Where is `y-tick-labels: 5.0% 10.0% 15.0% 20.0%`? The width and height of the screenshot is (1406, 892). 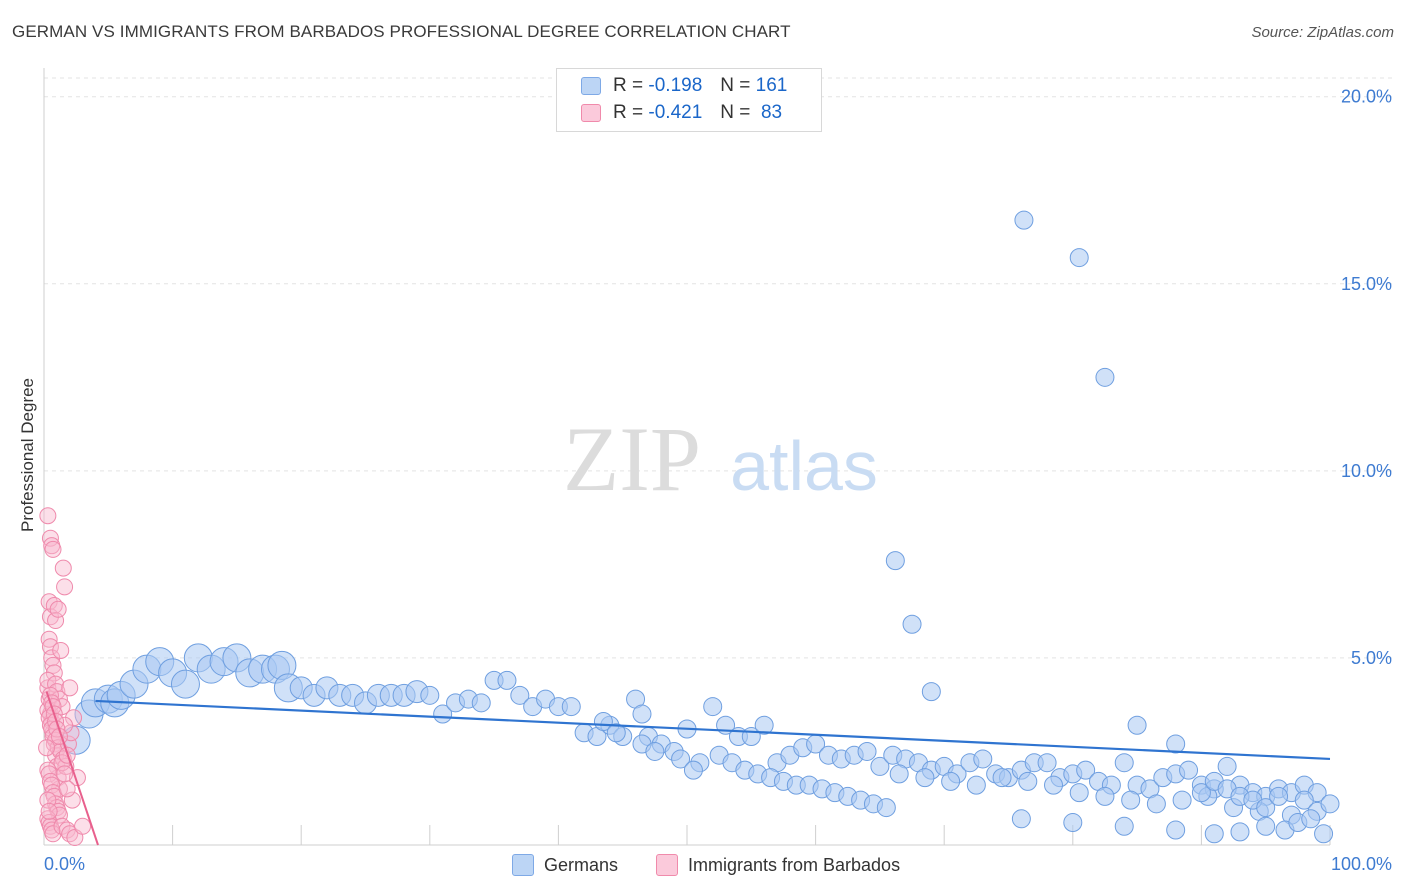
y-tick-labels: 5.0% 10.0% 15.0% 20.0% is located at coordinates (1366, 377).